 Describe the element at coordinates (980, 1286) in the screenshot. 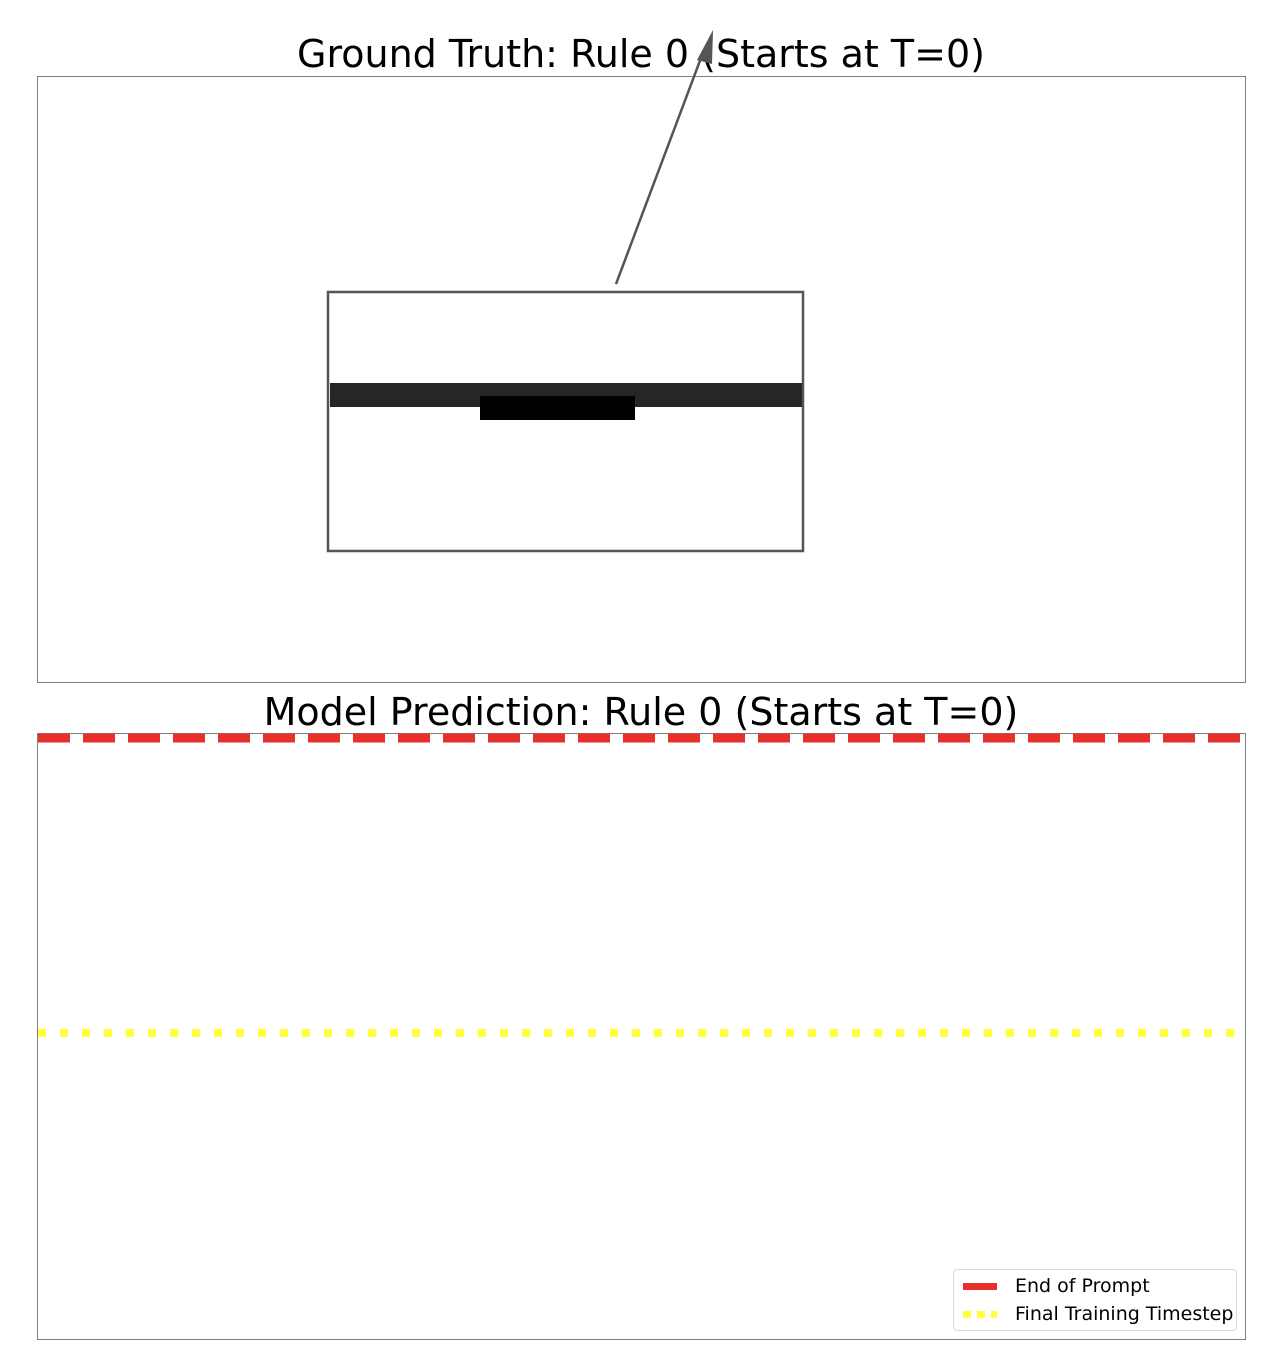

I see `legend-swatch-end-of-prompt` at that location.